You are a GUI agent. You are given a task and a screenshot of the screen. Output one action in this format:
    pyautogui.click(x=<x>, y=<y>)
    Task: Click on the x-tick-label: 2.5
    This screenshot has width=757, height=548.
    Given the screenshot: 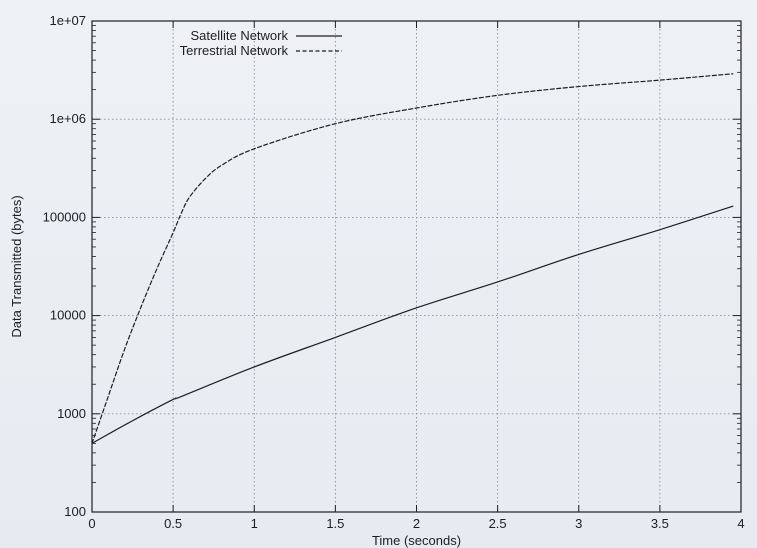 What is the action you would take?
    pyautogui.click(x=498, y=523)
    